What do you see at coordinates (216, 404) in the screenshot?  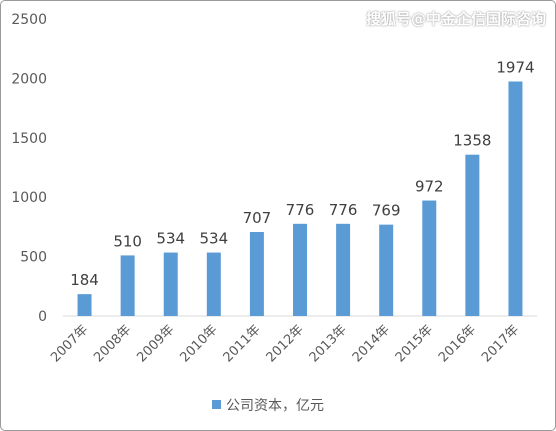 I see `legend-swatch` at bounding box center [216, 404].